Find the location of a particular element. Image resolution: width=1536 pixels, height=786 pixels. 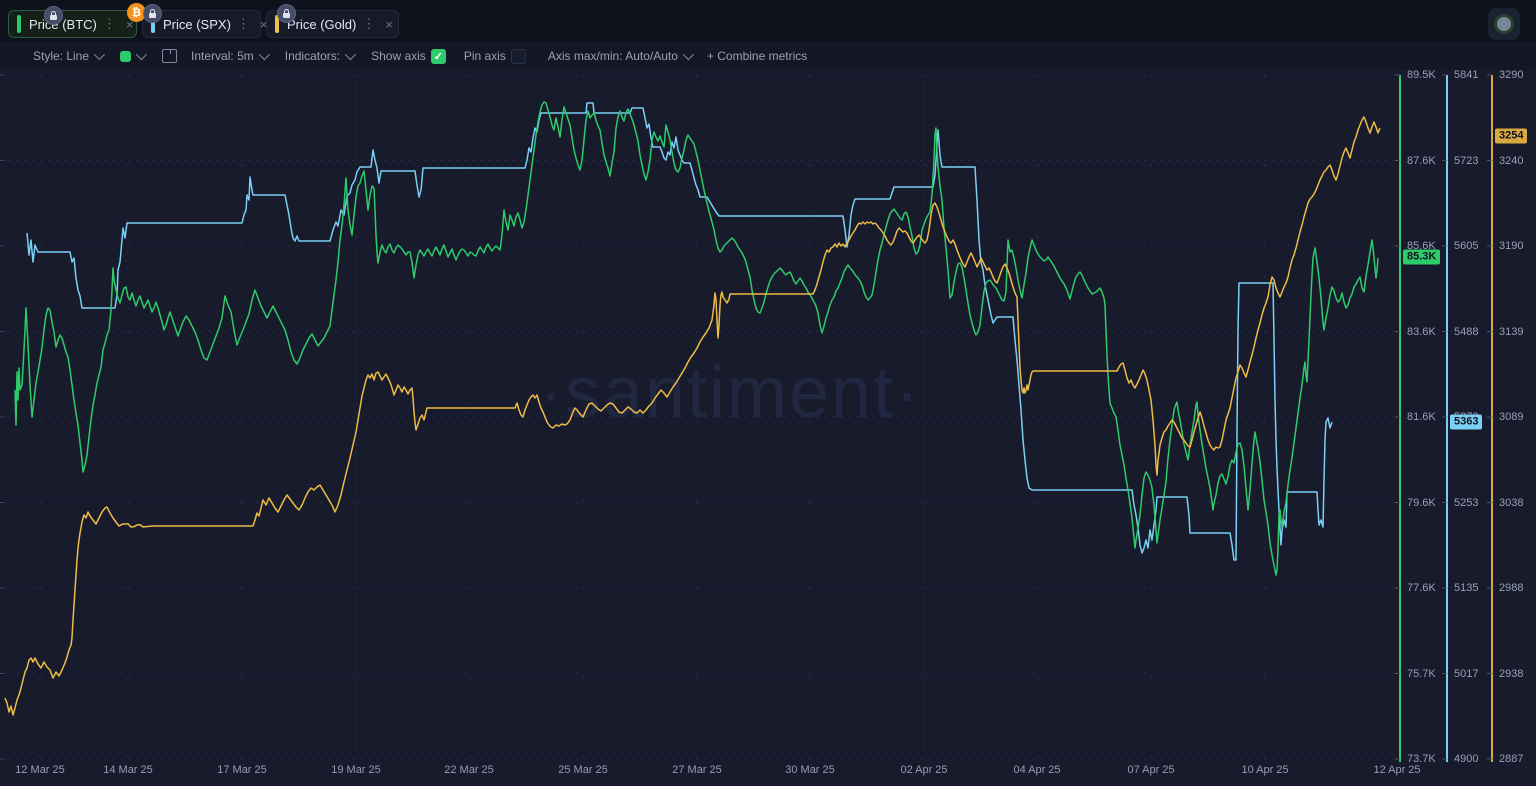

combine-metrics-button: + Combine metrics is located at coordinates (757, 56).